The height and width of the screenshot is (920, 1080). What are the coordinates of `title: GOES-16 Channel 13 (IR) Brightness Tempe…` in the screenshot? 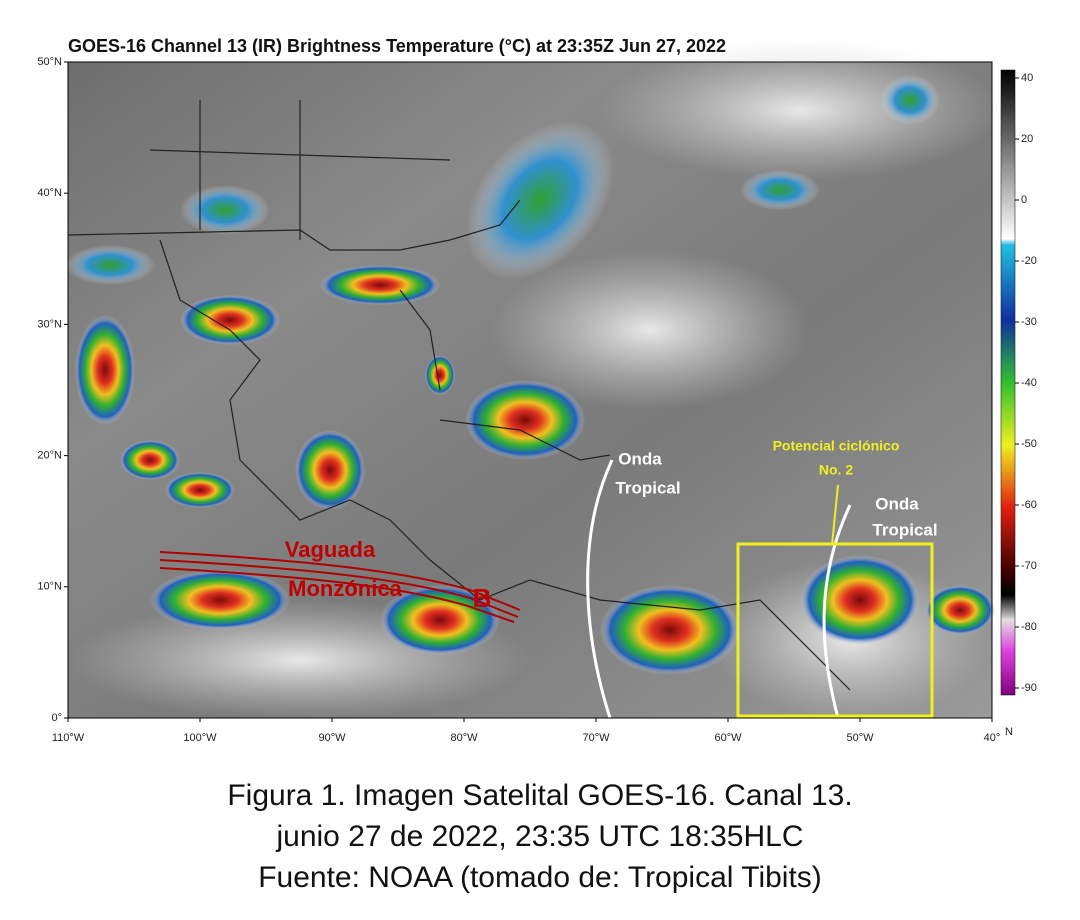 It's located at (397, 46).